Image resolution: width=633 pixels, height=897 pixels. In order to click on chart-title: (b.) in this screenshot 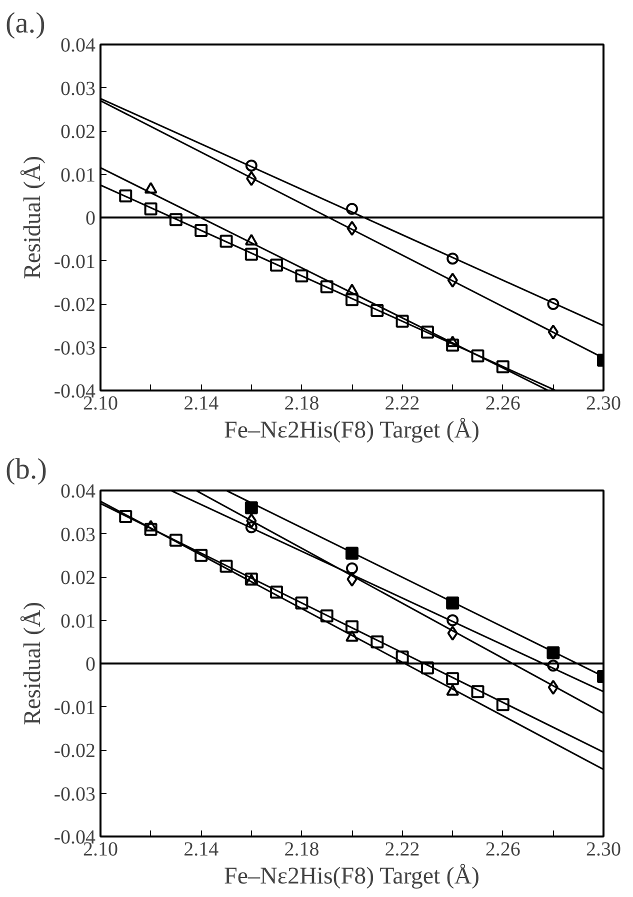, I will do `click(27, 470)`.